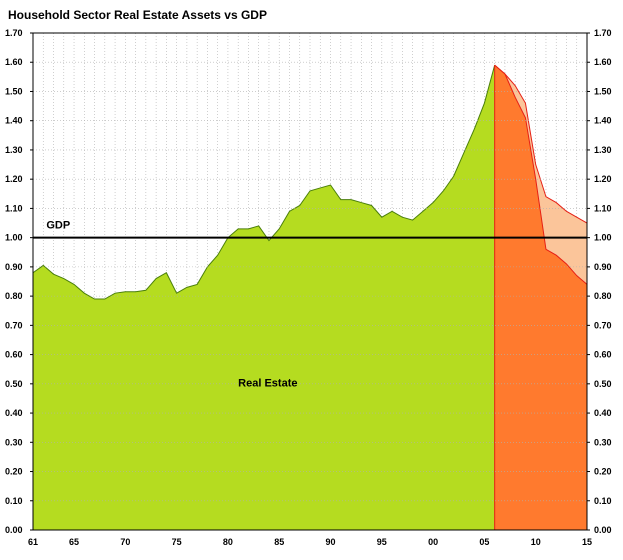  I want to click on y-tick-label-left: 0.90, so click(14, 267).